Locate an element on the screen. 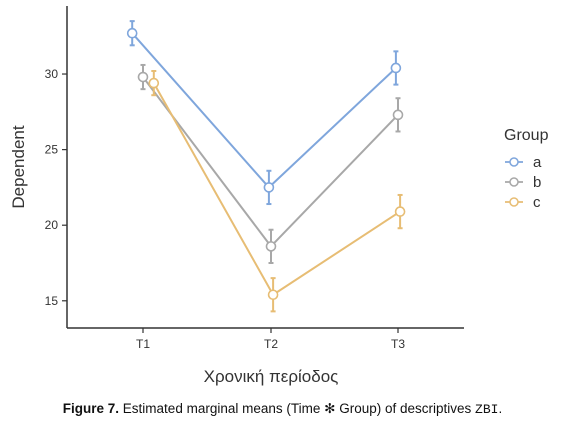  caption-symbol: ✻ is located at coordinates (330, 408).